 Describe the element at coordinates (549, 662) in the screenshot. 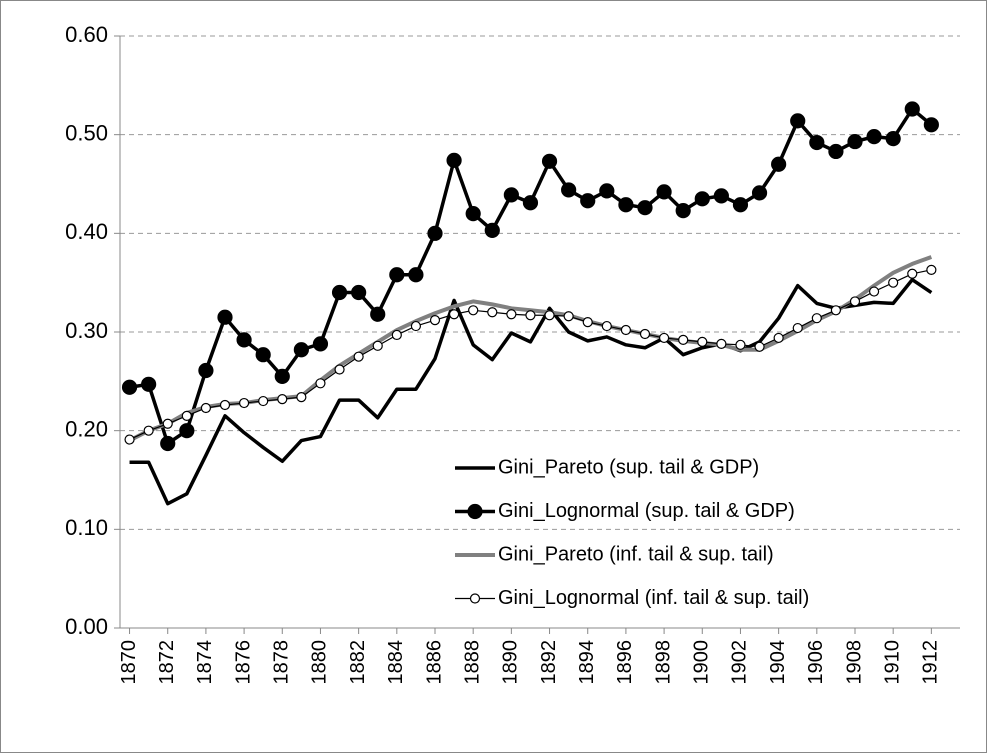

I see `x-tick-label: 1892` at that location.